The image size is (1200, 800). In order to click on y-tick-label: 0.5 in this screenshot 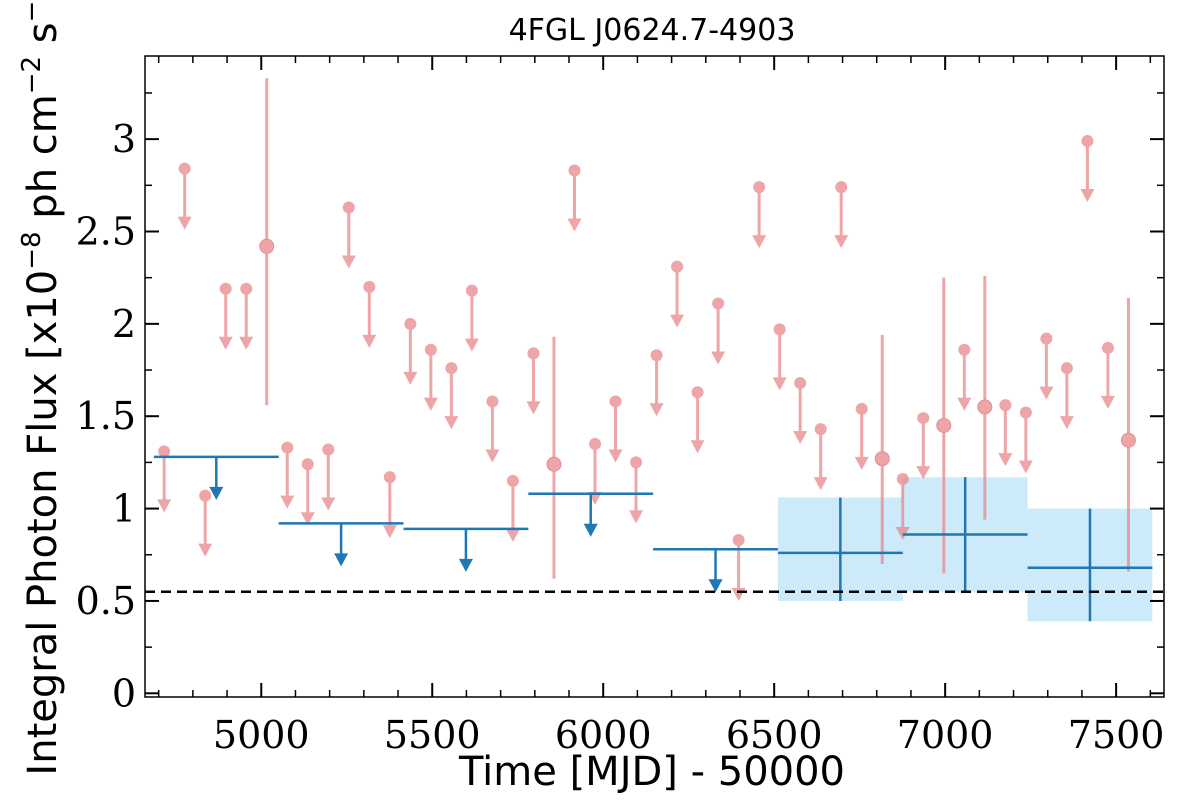, I will do `click(106, 601)`.